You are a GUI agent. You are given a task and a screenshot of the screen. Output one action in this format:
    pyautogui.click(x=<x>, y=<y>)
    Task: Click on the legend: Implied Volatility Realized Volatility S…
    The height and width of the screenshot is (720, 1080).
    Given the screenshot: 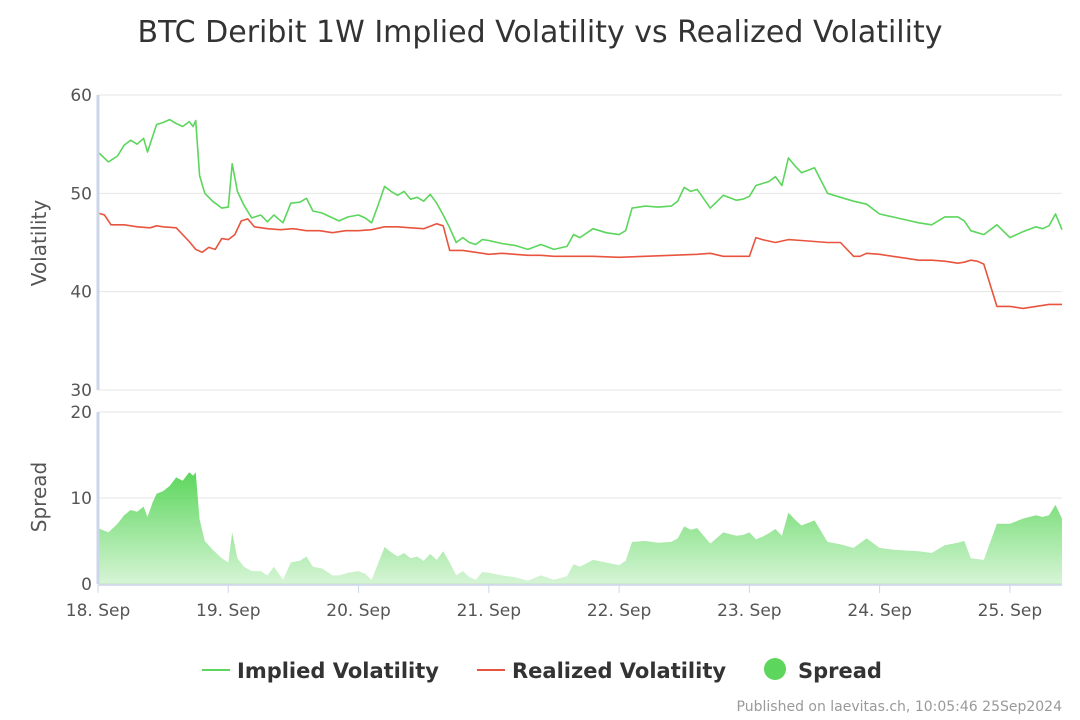 What is the action you would take?
    pyautogui.click(x=542, y=670)
    